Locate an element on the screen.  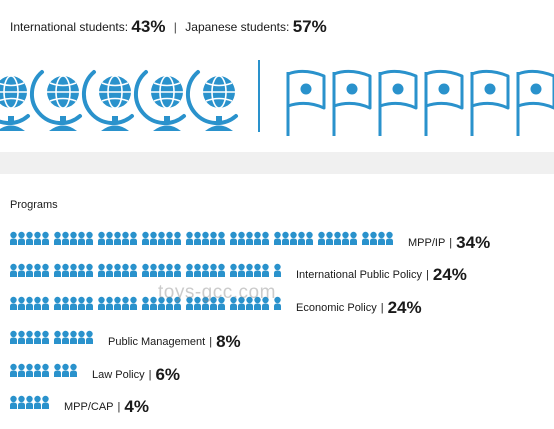
program-label: Public Management | 8% is located at coordinates (174, 342).